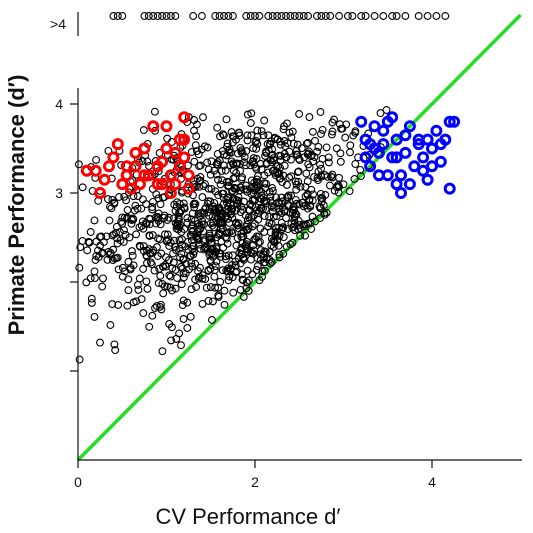 Image resolution: width=533 pixels, height=533 pixels. I want to click on y-tick-label: 4, so click(59, 104).